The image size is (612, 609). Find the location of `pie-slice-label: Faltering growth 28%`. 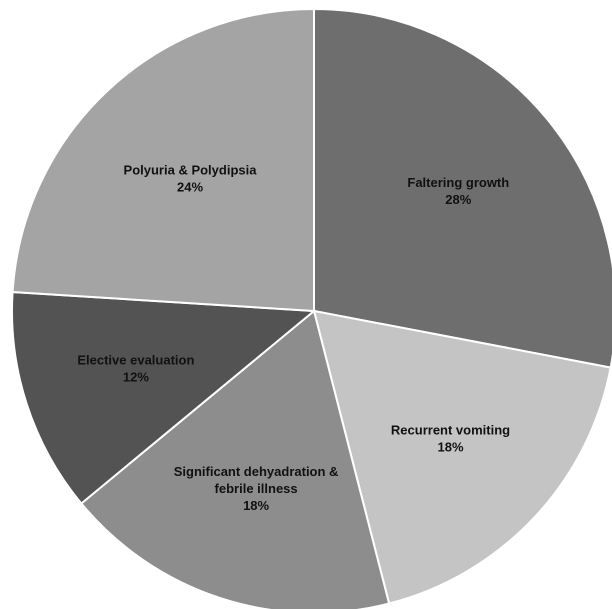

pie-slice-label: Faltering growth 28% is located at coordinates (458, 191).